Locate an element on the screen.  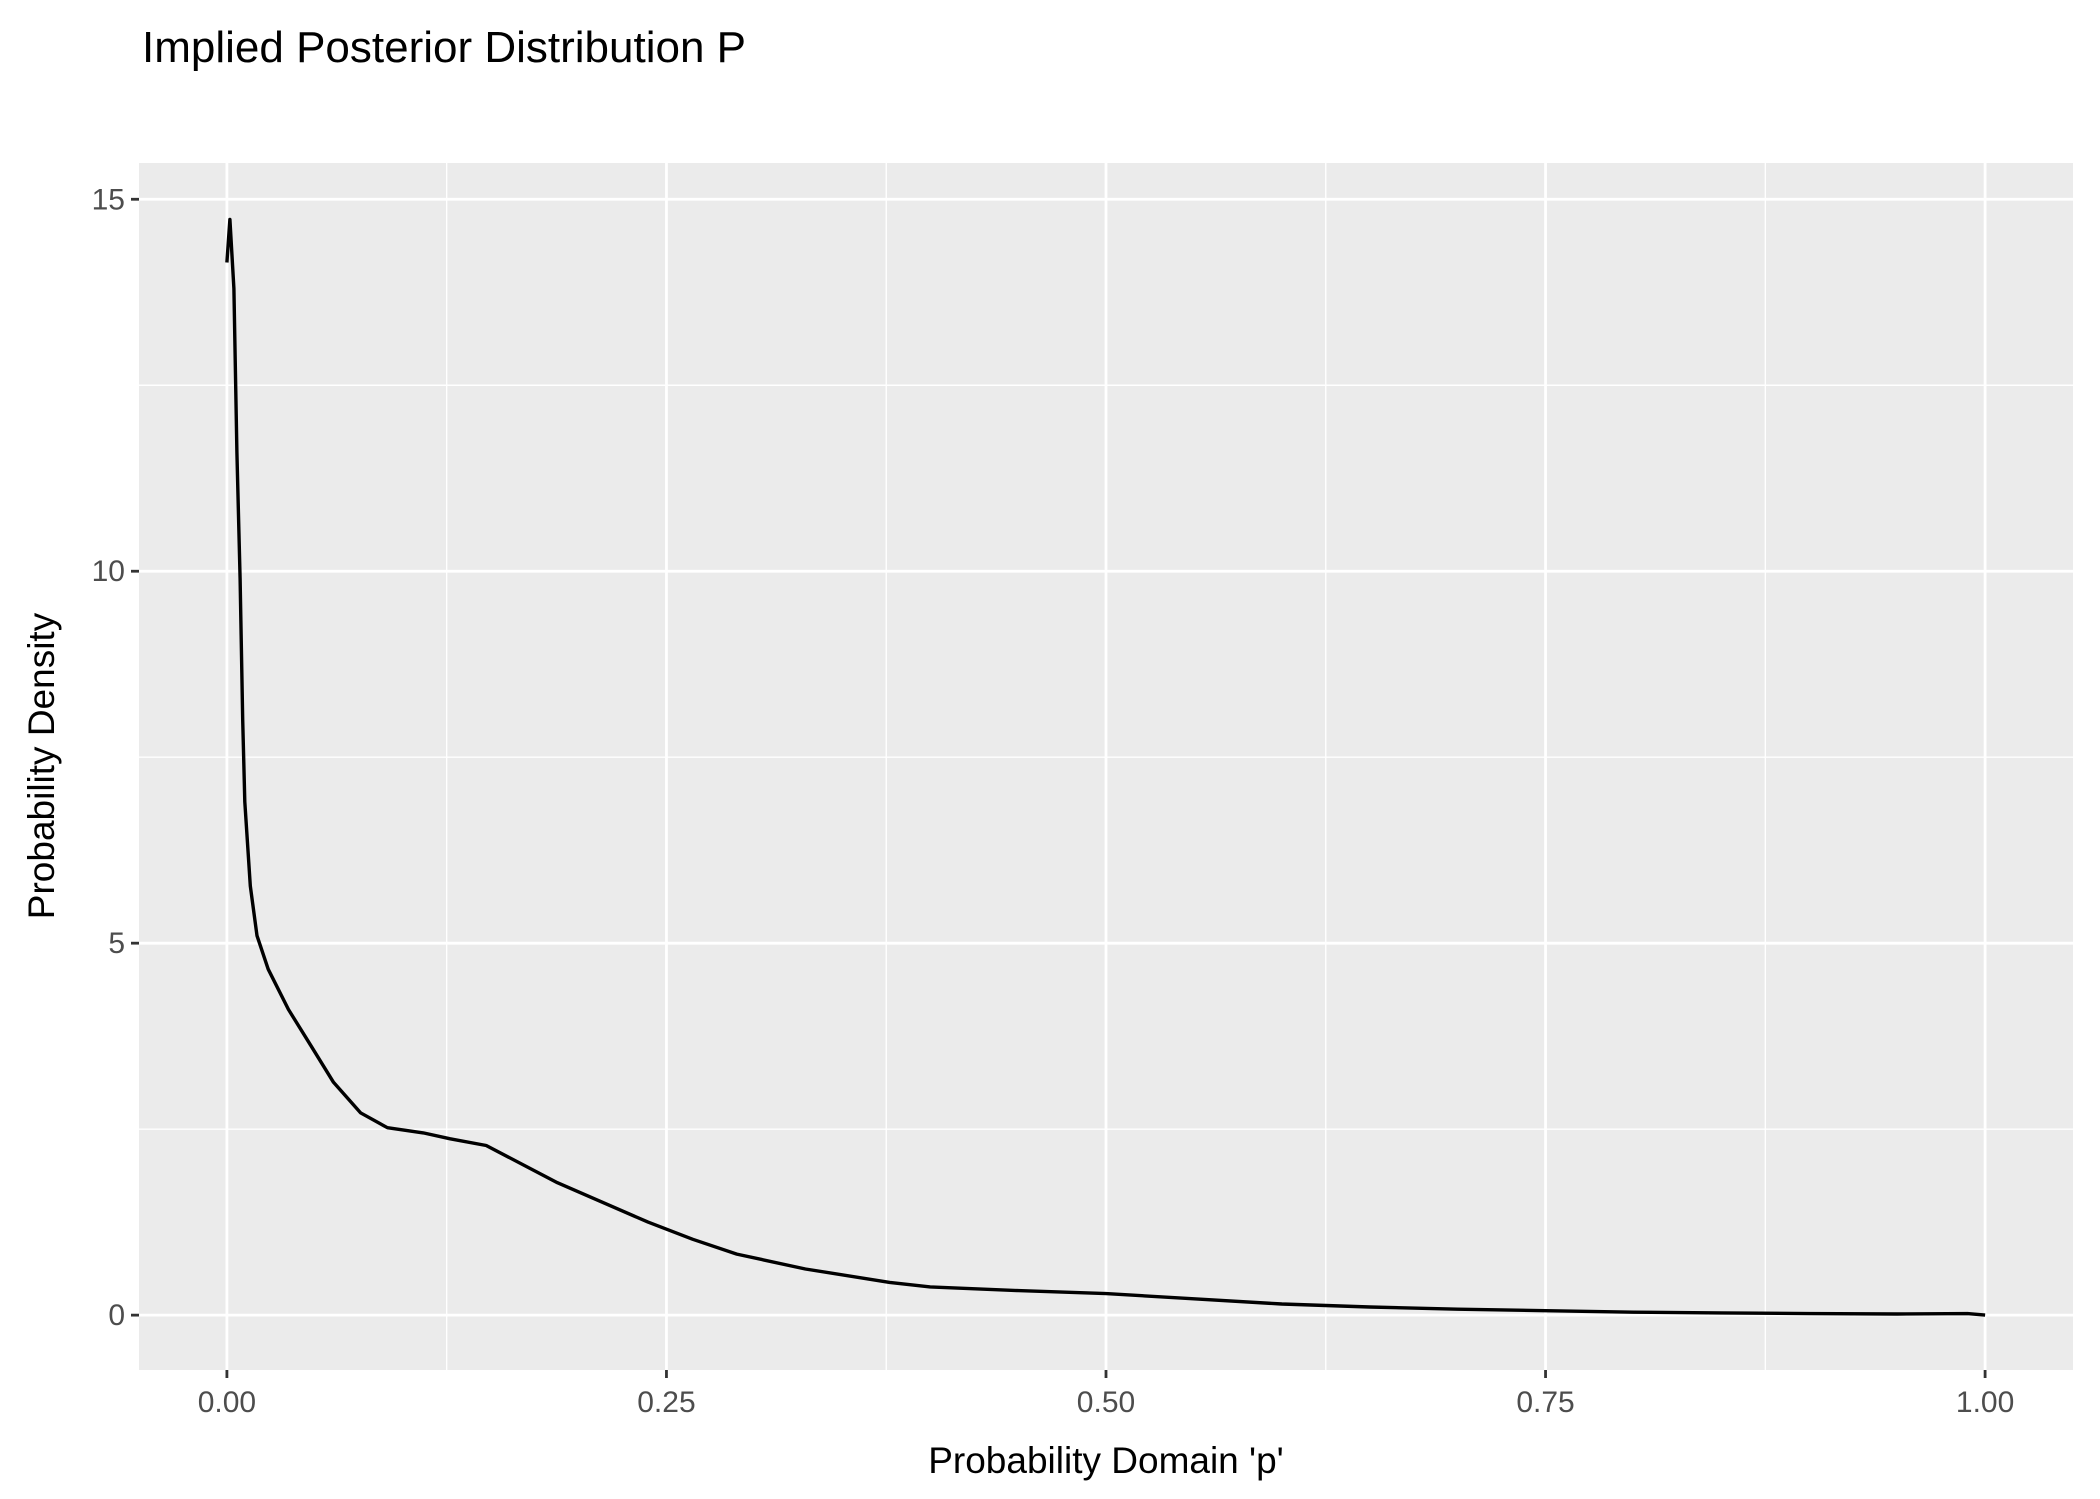
chart-title: Implied Posterior Distribution P is located at coordinates (444, 47).